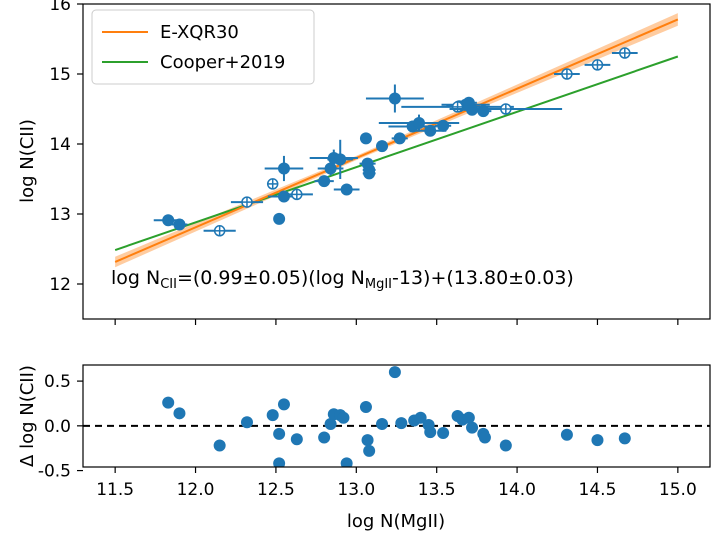 The height and width of the screenshot is (535, 718). I want to click on equation-middle: =(0.99±0.05)(log N, so click(271, 278).